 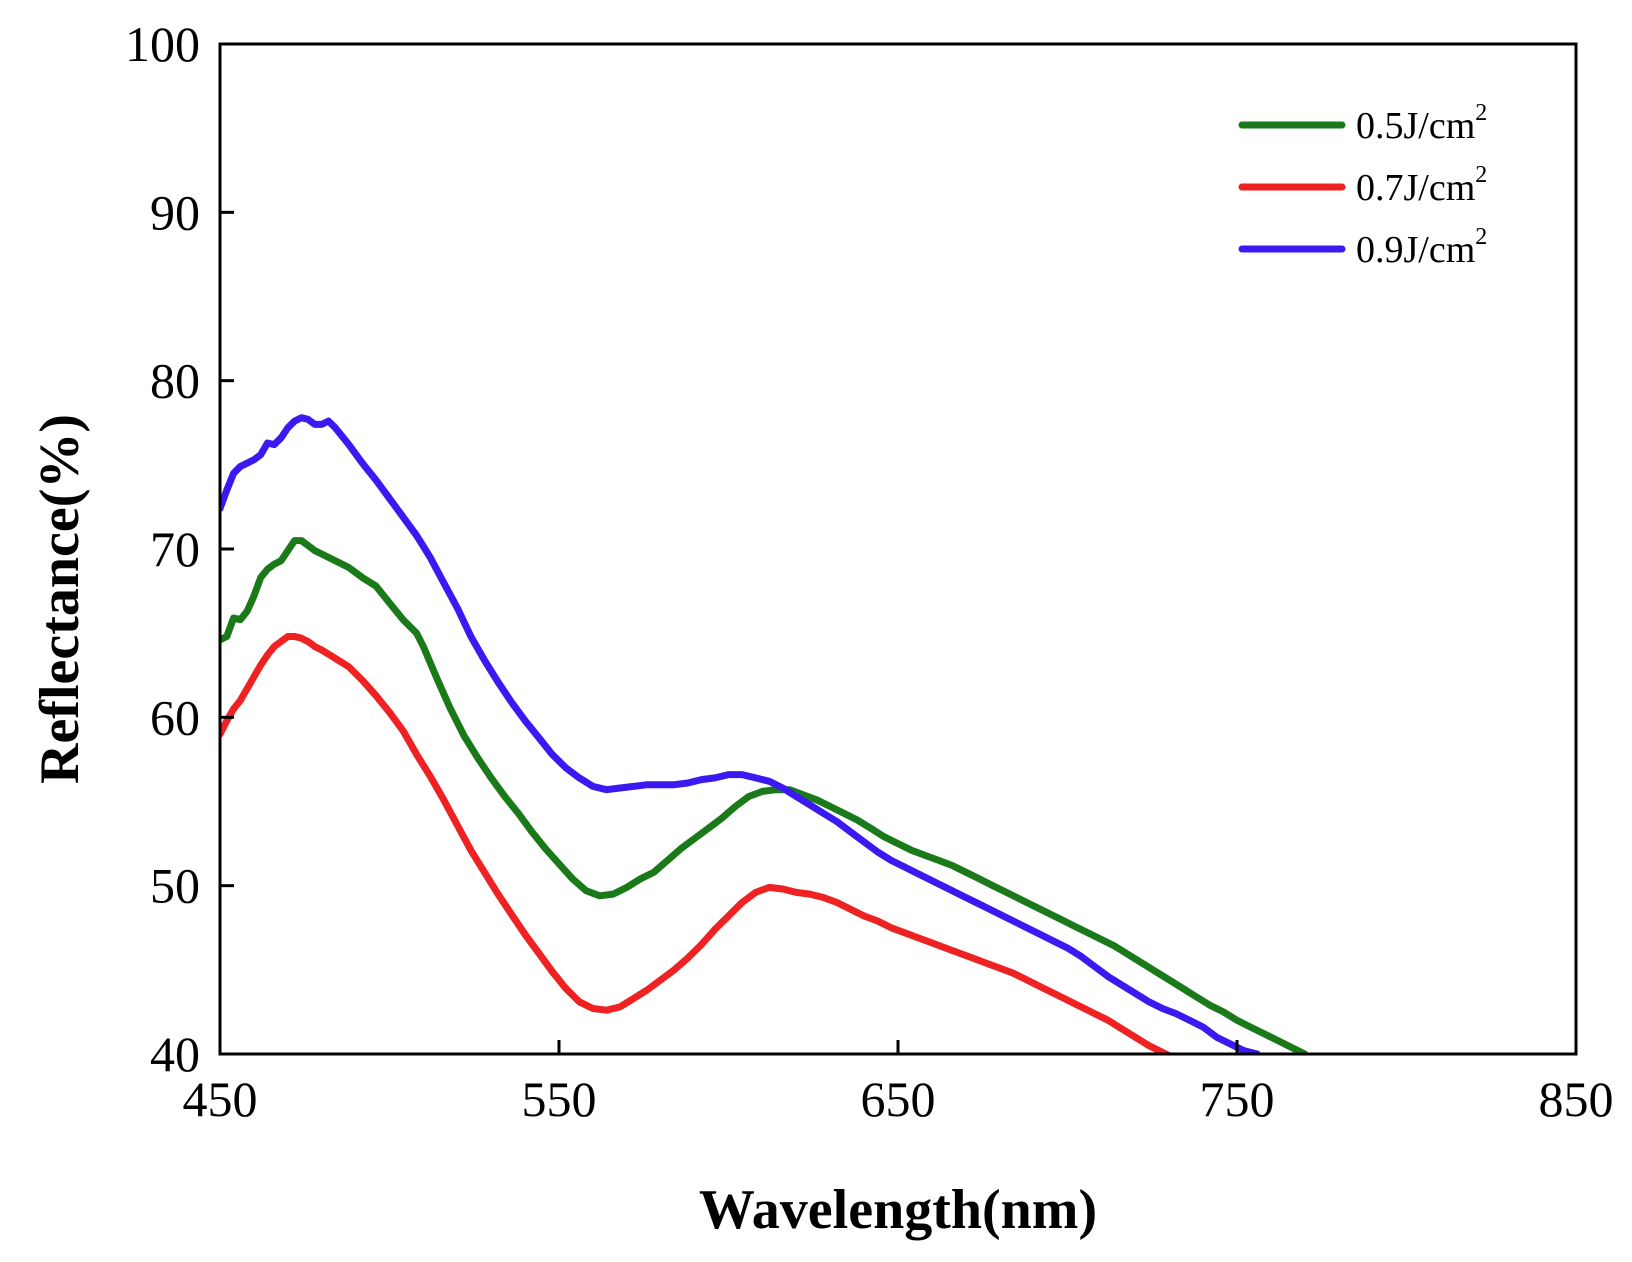 I want to click on y-axis-title: Reflectance(%), so click(x=60, y=599).